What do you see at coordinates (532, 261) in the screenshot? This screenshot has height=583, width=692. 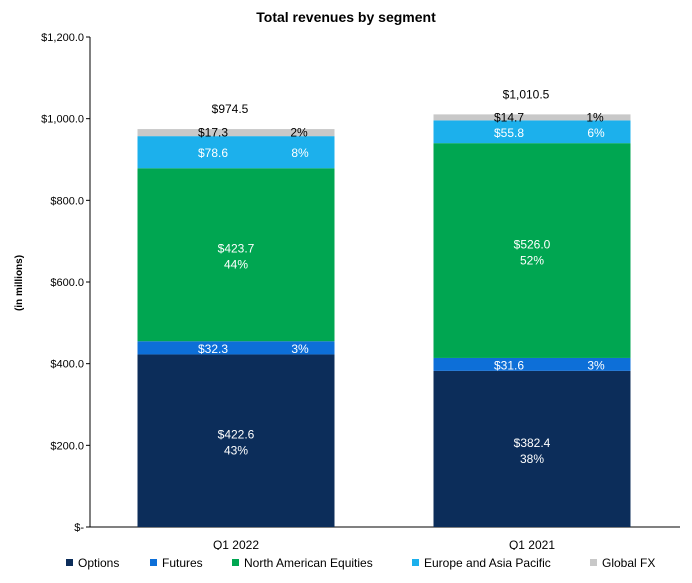 I see `data-label-percent: 52%` at bounding box center [532, 261].